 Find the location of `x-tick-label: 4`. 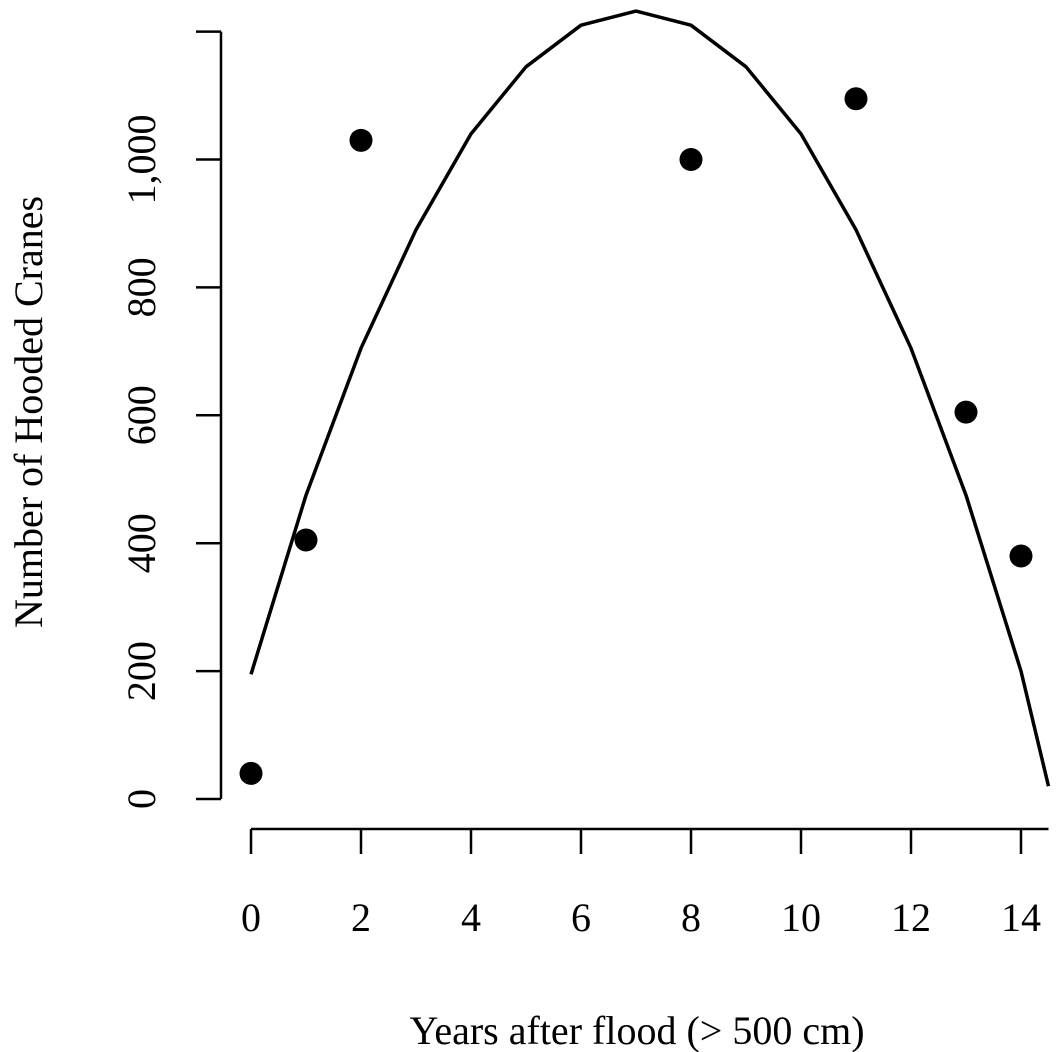

x-tick-label: 4 is located at coordinates (471, 917).